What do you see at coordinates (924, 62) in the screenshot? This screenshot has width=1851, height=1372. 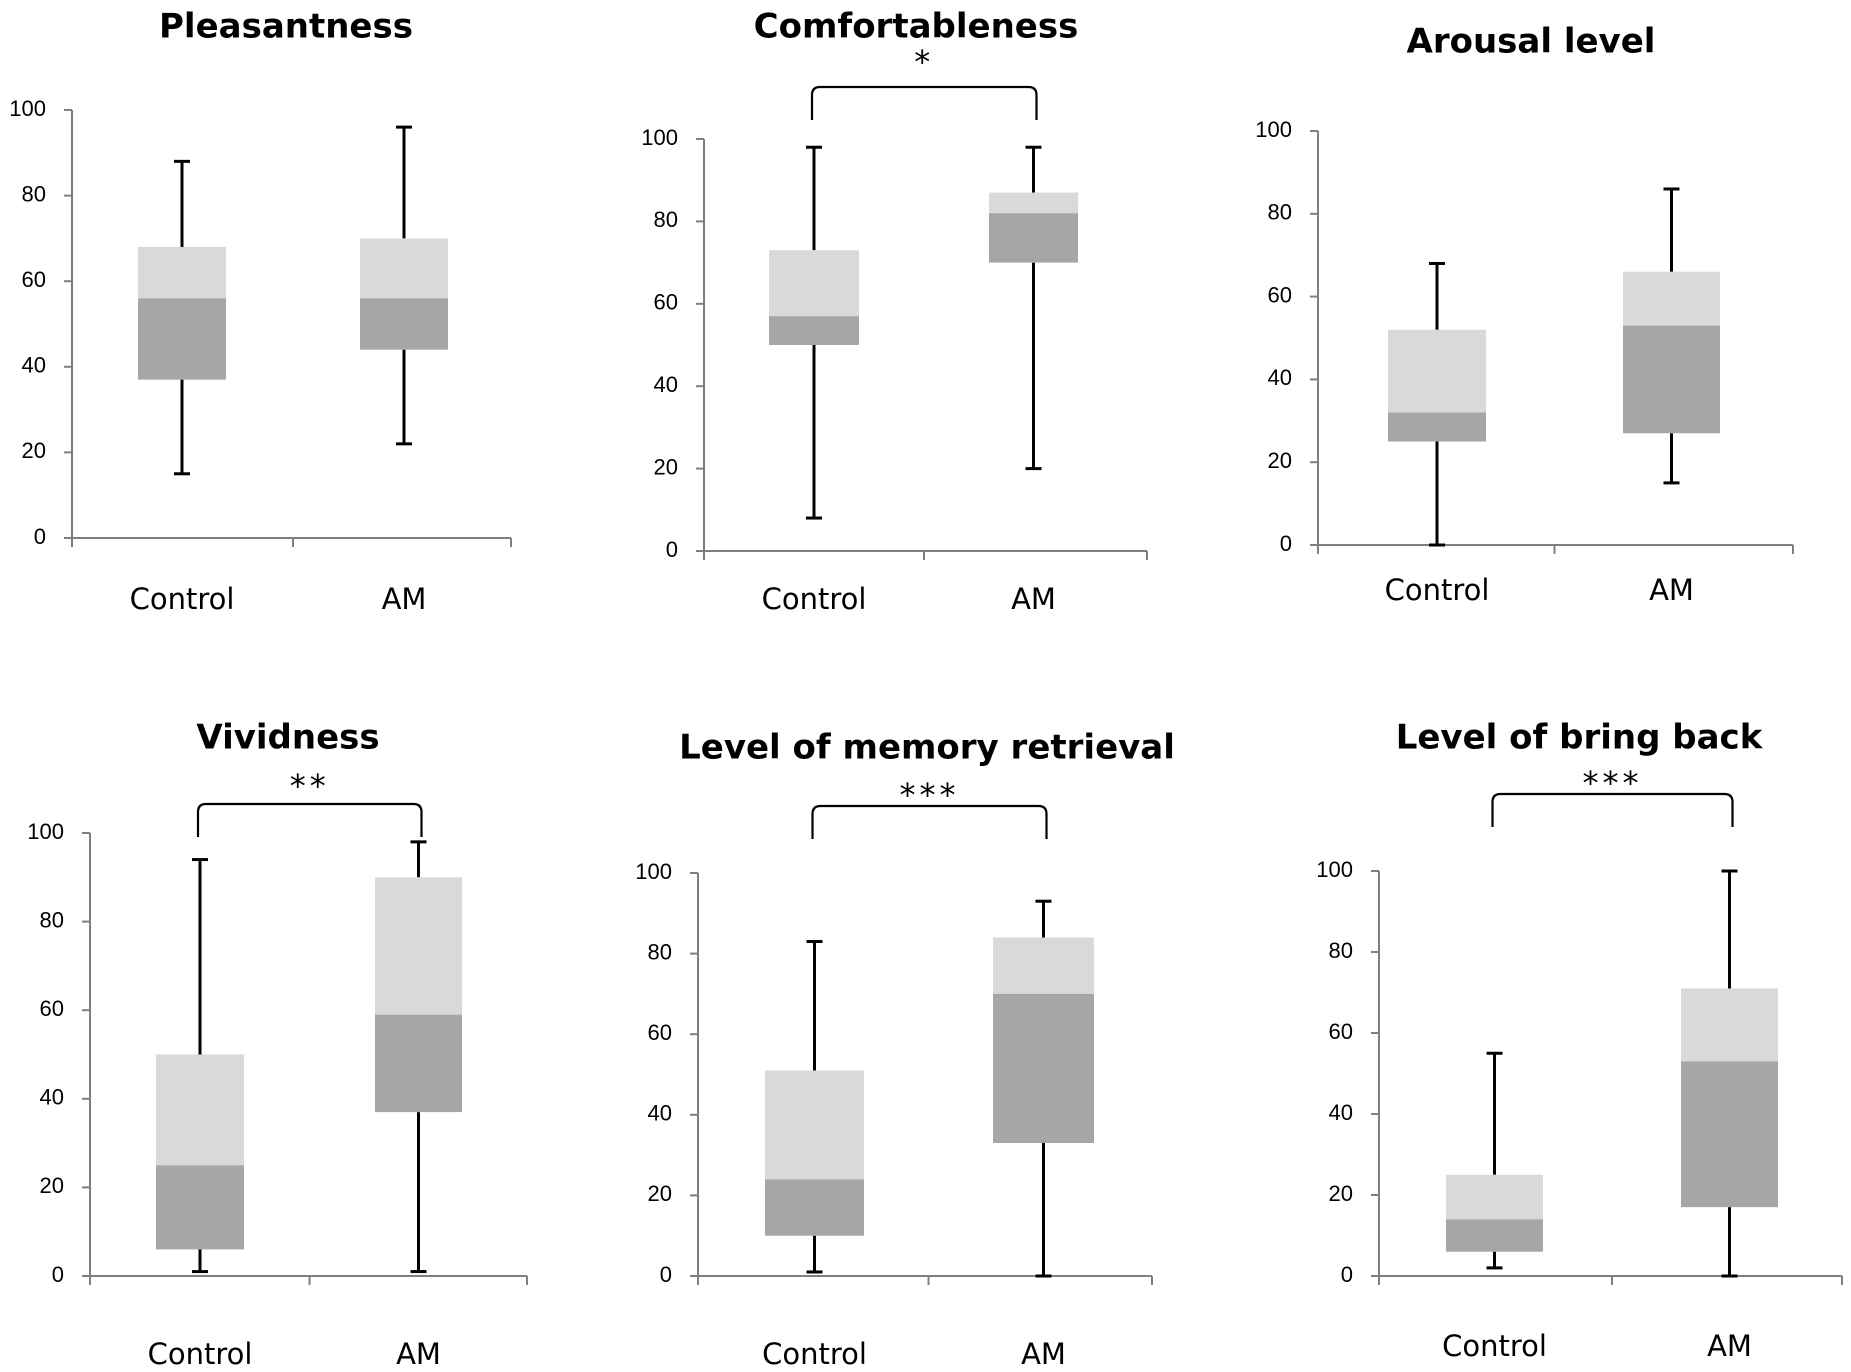 I see `significance-label: *` at bounding box center [924, 62].